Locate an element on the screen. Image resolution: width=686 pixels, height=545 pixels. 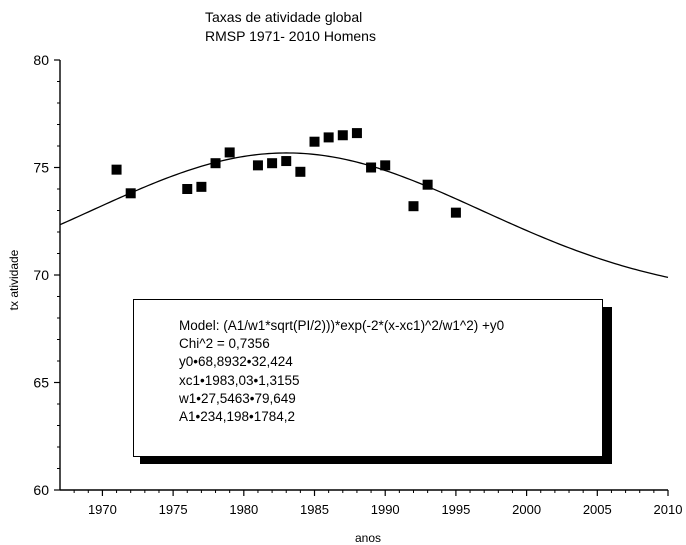
fit-w1-line: w1•27,5463•79,649 is located at coordinates (237, 398).